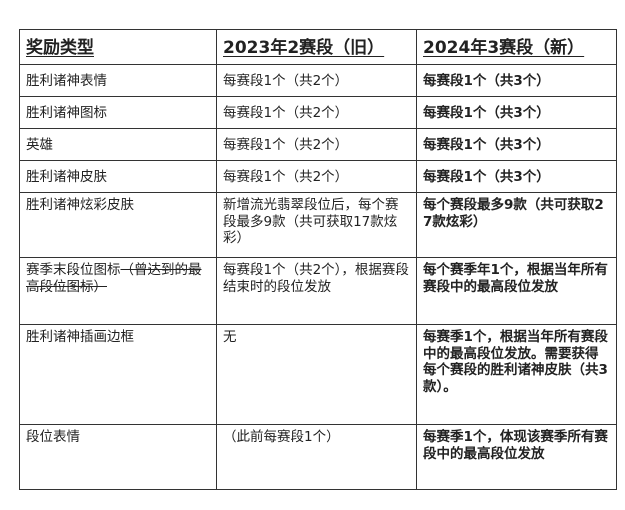 Image resolution: width=625 pixels, height=510 pixels. Describe the element at coordinates (118, 457) in the screenshot. I see `cell-type: 段位表情` at that location.